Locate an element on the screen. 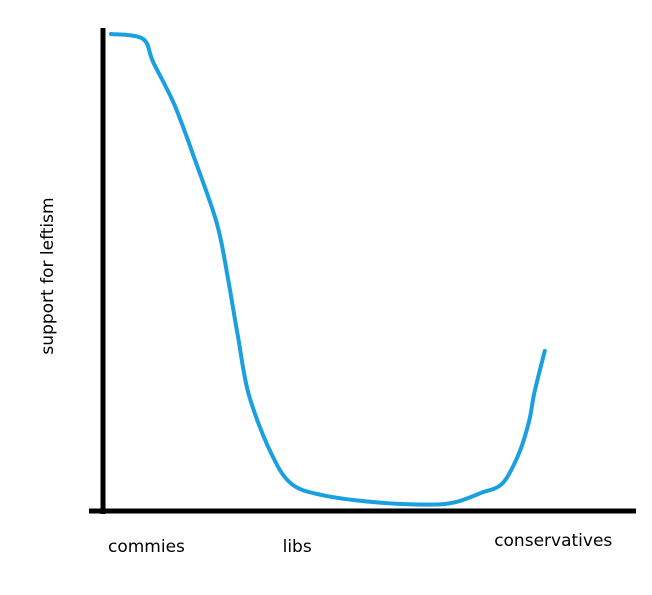  x-tick-labels: commies libs conservatives is located at coordinates (360, 544).